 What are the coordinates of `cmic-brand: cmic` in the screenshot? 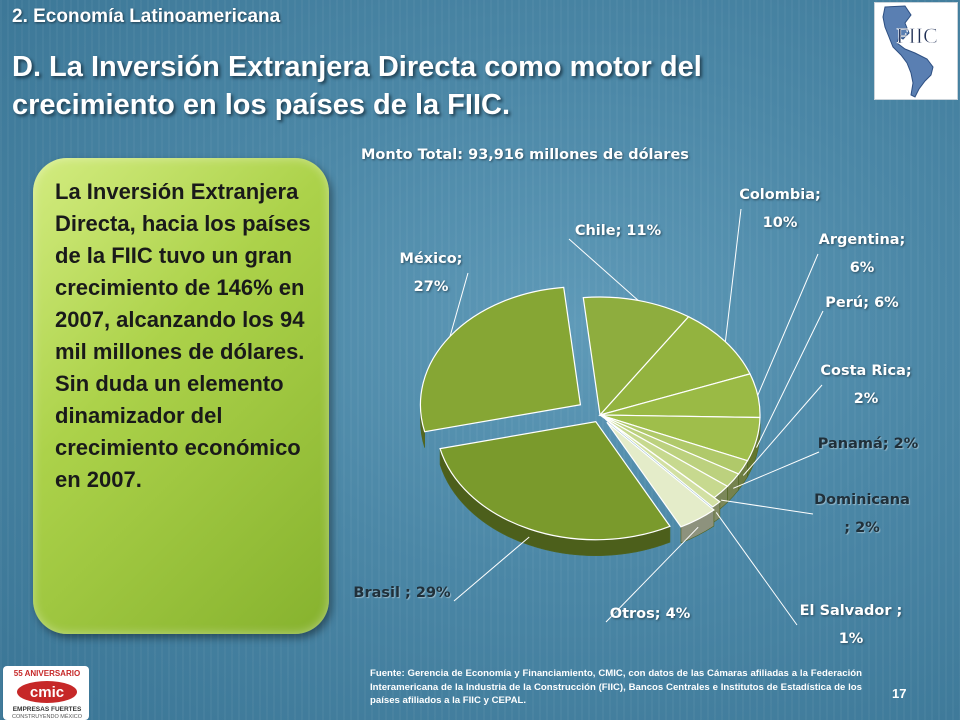 It's located at (47, 692).